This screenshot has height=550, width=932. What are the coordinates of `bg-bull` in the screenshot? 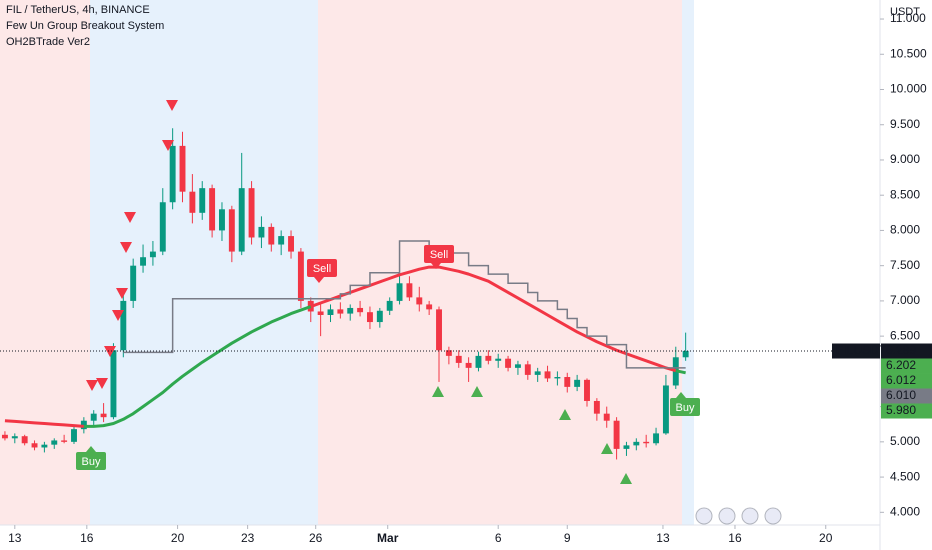 It's located at (688, 262).